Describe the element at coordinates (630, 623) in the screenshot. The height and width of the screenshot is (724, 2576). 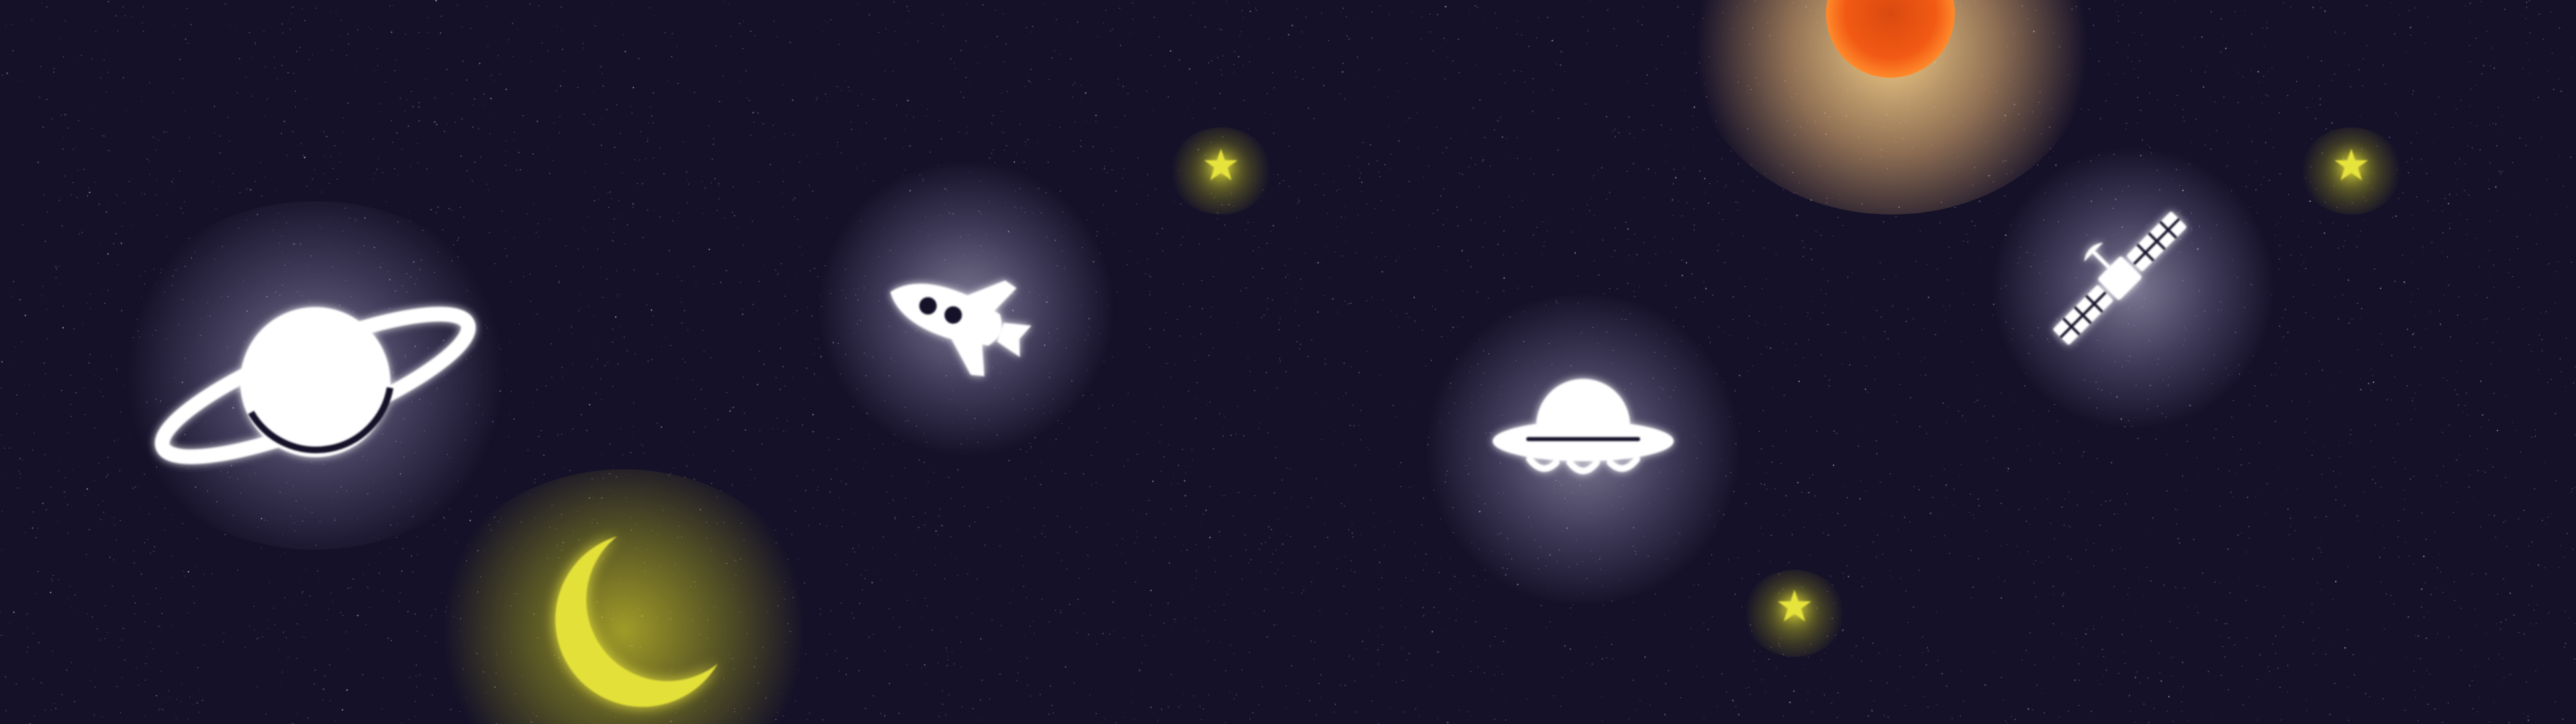
I see `crescent-moon-icon` at that location.